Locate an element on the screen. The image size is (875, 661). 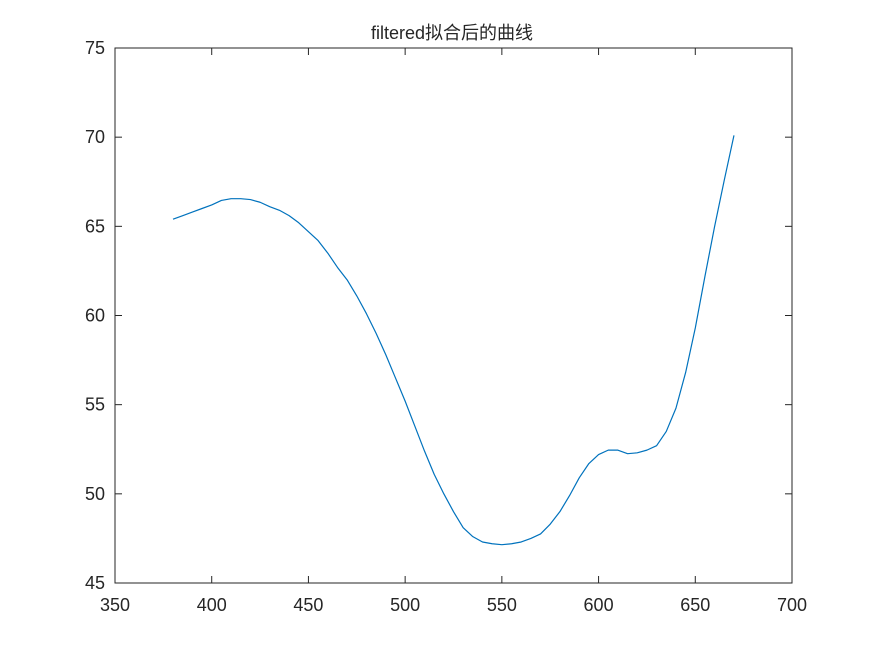
y-tick-label: 55 is located at coordinates (95, 405).